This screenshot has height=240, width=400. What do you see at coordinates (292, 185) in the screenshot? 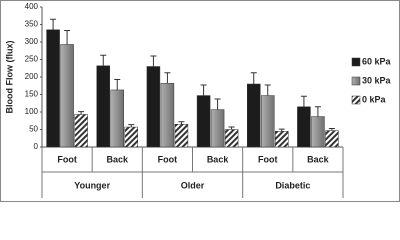
I see `group-label: Diabetic` at bounding box center [292, 185].